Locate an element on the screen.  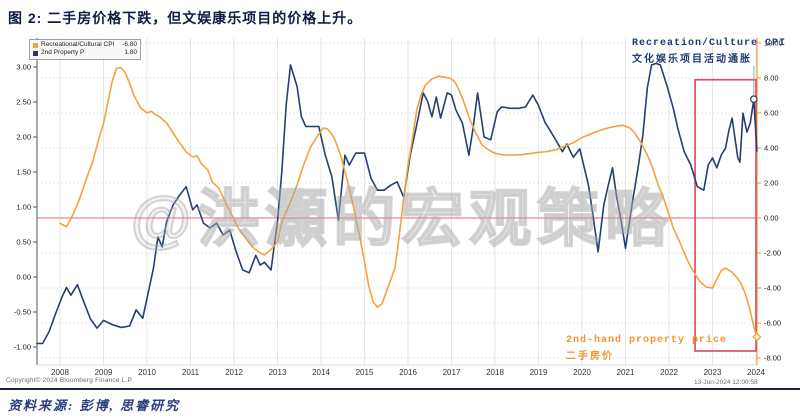
x-axis-year-label: 2015 is located at coordinates (365, 372).